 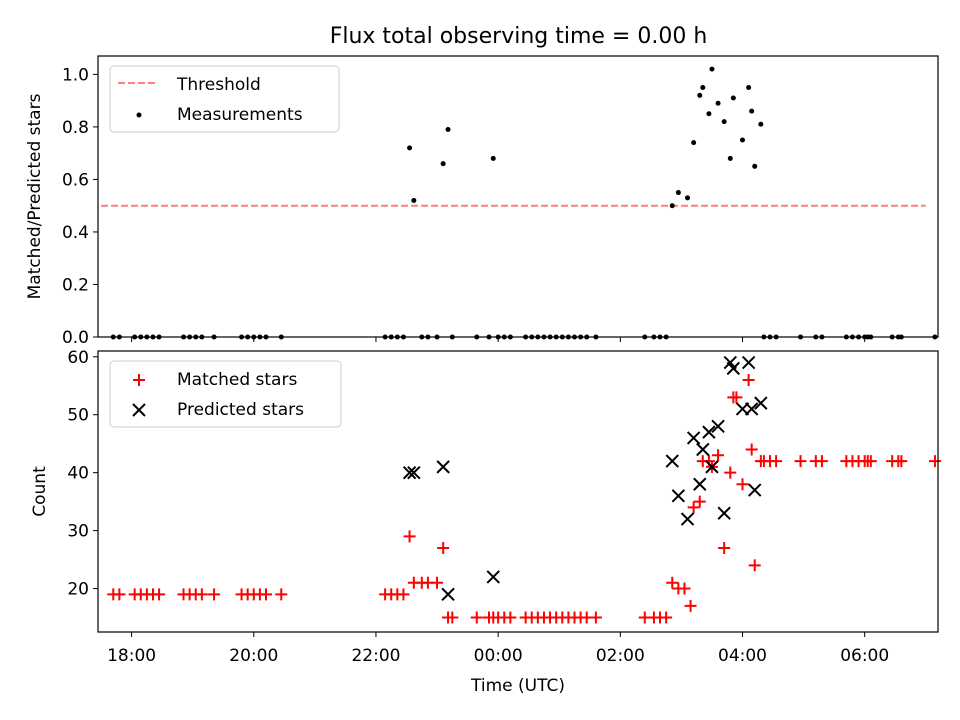 I want to click on count-x-tick-label: 04:00, so click(x=742, y=656).